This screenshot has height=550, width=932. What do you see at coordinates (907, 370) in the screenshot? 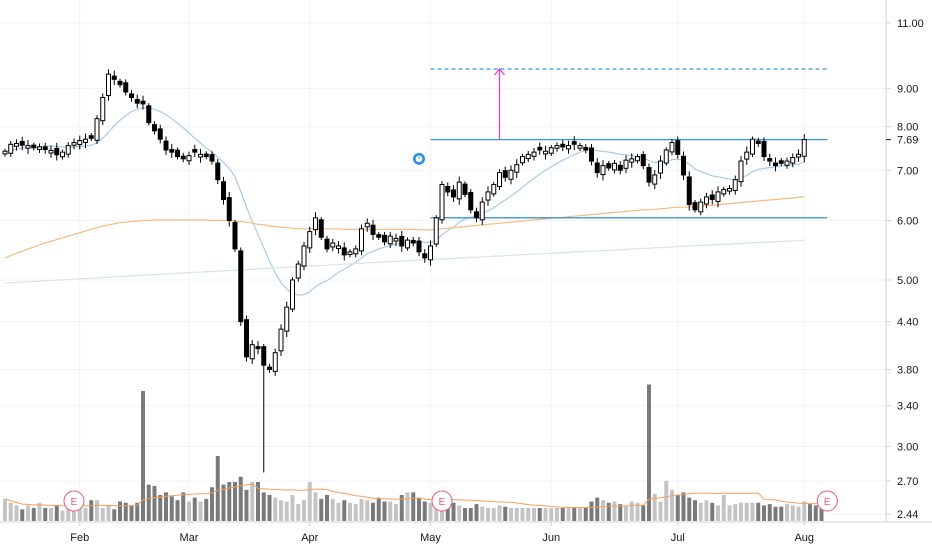
I see `price-tick-label: 3.80` at bounding box center [907, 370].